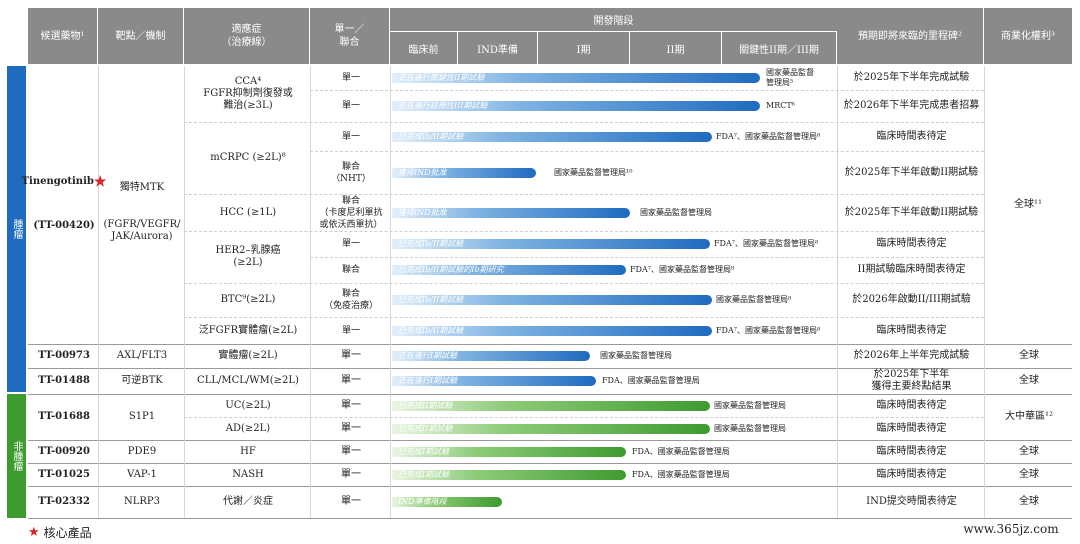 The image size is (1080, 544). What do you see at coordinates (779, 48) in the screenshot?
I see `header-phase-pivotal: 關鍵性II期／III期` at bounding box center [779, 48].